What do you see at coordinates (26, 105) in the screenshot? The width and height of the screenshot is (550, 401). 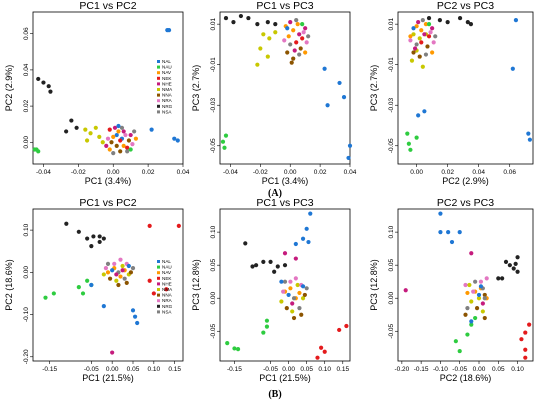 I see `y-tick-label: 0.02` at bounding box center [26, 105].